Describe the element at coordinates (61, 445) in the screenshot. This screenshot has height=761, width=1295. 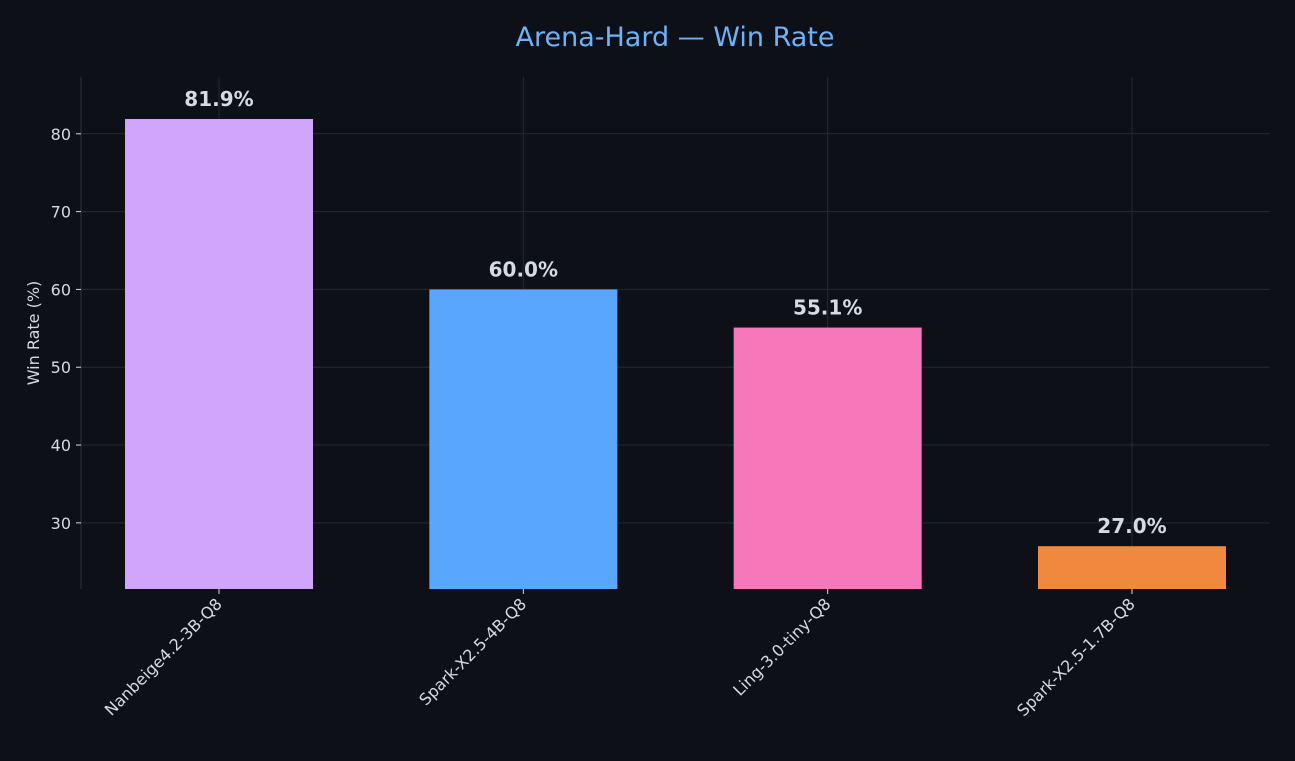
I see `y-tick-label: 40` at that location.